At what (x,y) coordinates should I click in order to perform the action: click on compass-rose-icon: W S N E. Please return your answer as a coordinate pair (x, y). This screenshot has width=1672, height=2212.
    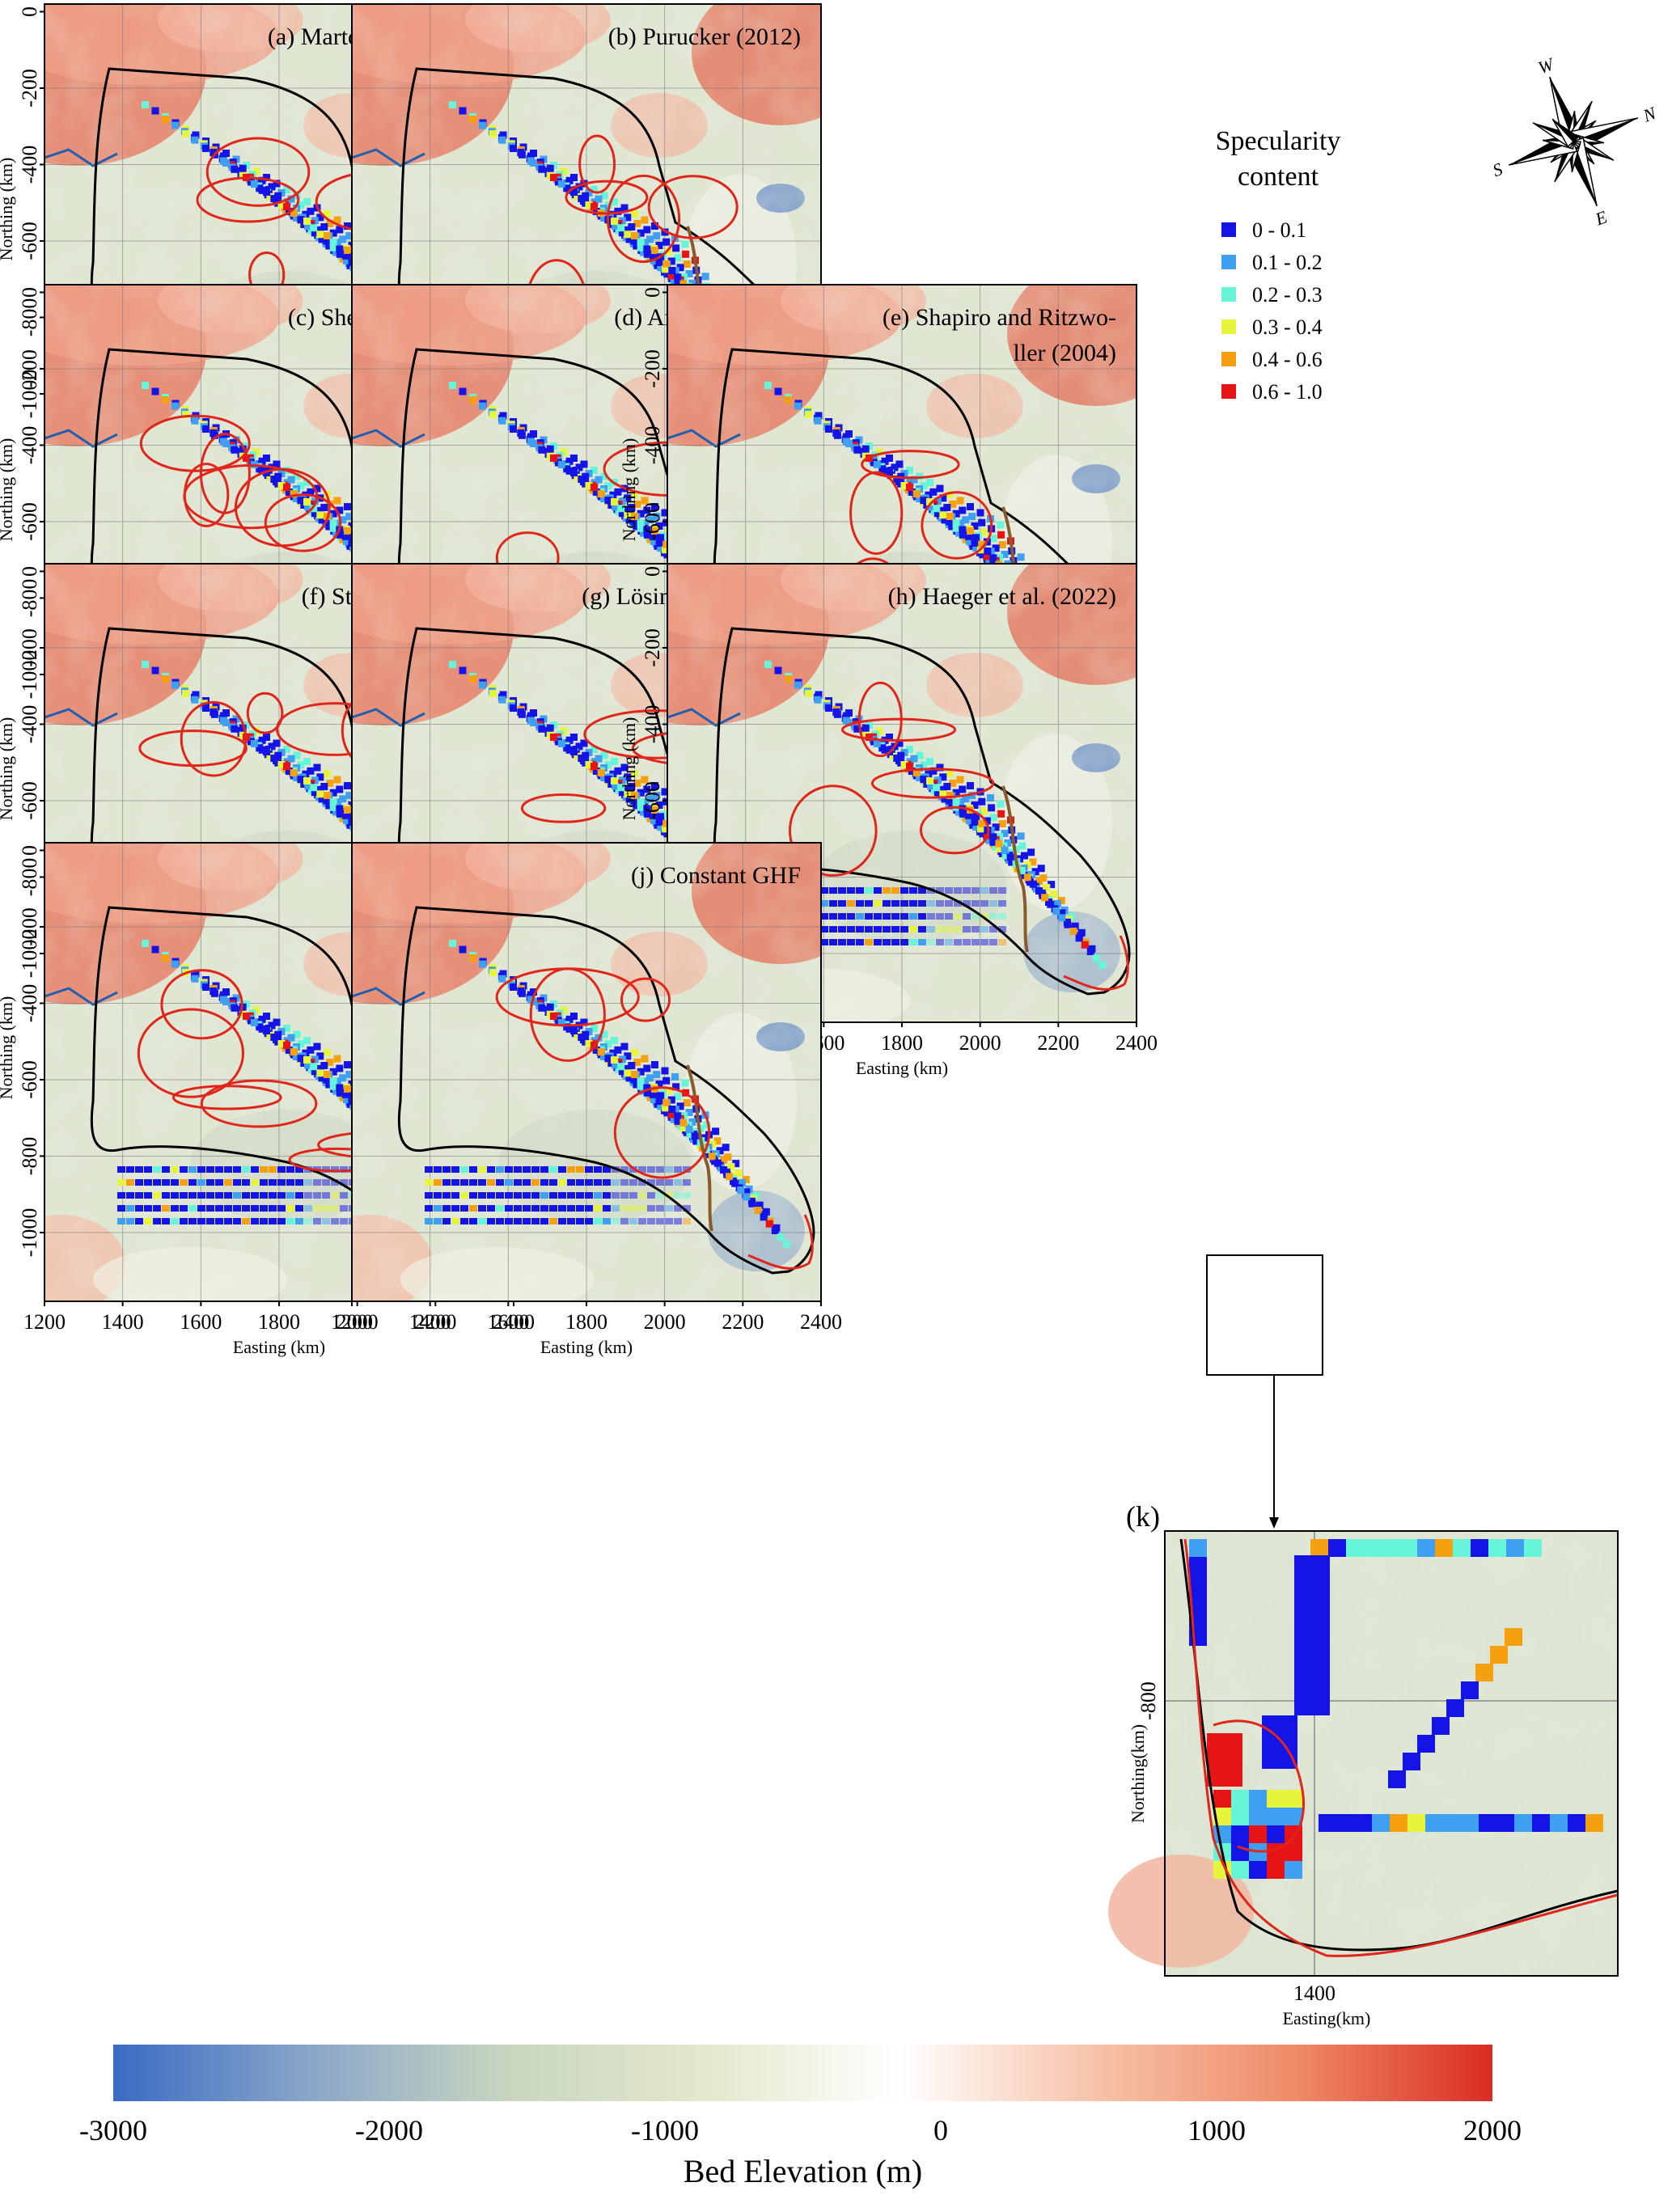
    Looking at the image, I should click on (1575, 141).